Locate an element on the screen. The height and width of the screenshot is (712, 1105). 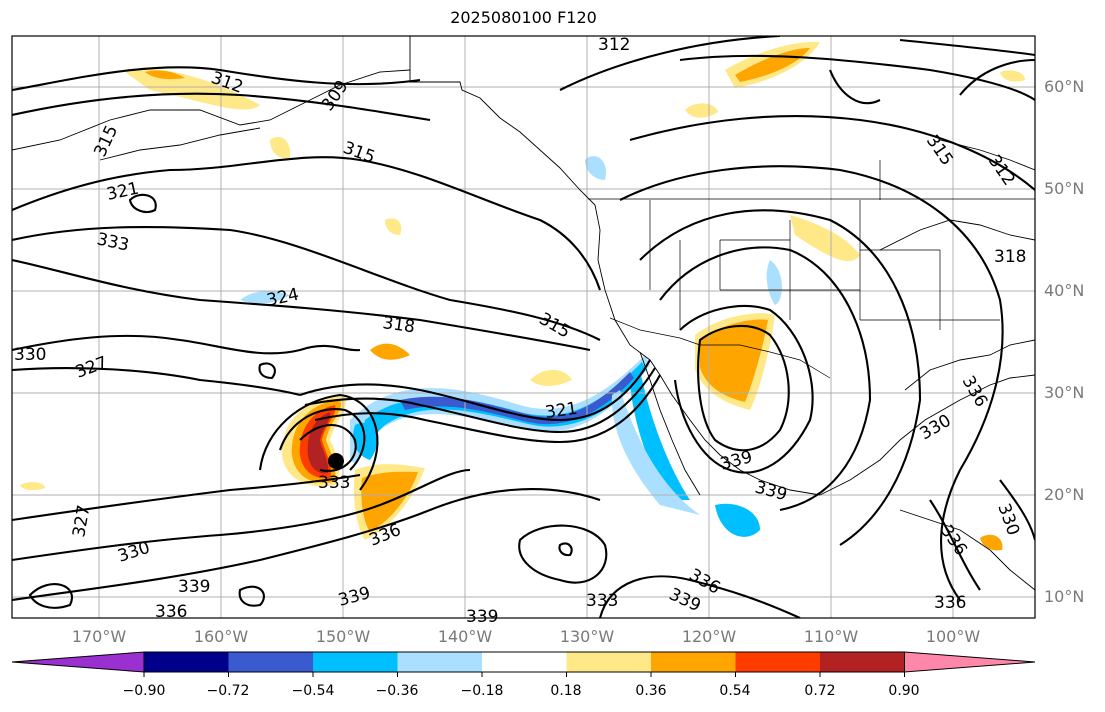
lat-label: 30°N is located at coordinates (1064, 392).